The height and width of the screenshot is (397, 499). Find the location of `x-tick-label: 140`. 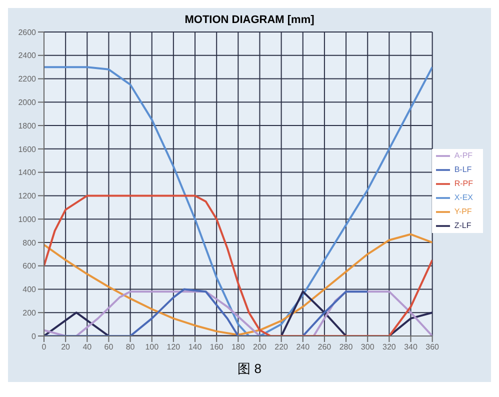

x-tick-label: 140 is located at coordinates (195, 347).